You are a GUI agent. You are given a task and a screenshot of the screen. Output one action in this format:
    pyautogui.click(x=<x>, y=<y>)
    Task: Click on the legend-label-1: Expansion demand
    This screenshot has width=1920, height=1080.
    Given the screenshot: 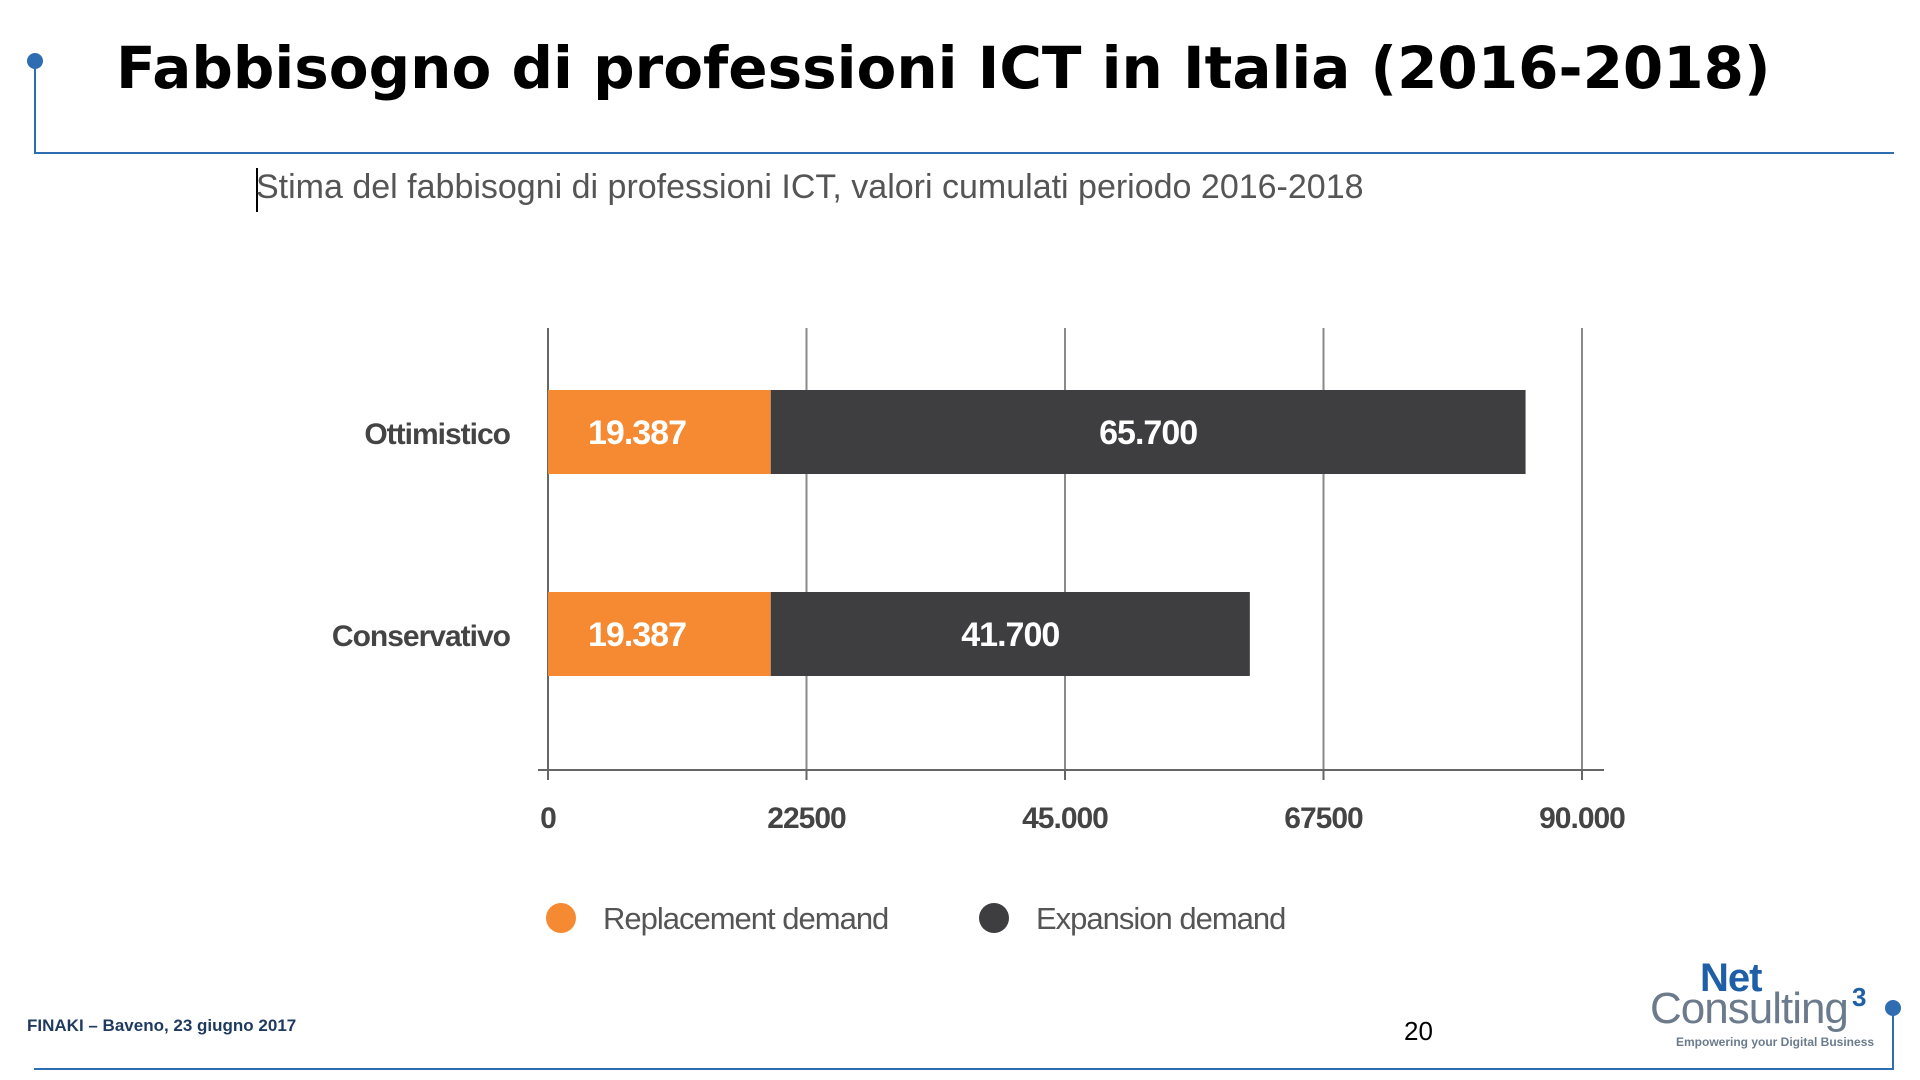 What is the action you would take?
    pyautogui.click(x=1160, y=918)
    